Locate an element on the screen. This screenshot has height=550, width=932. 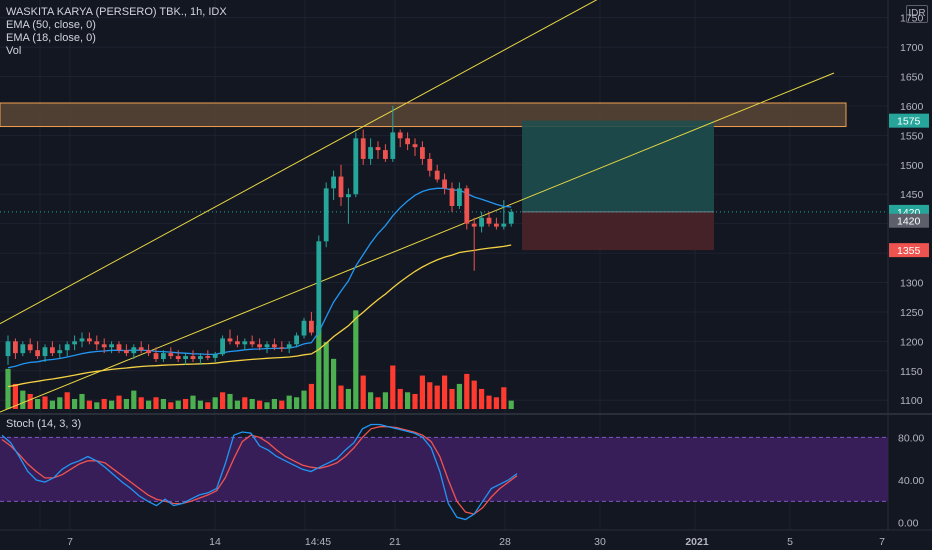
price-tick-label: 1600 is located at coordinates (912, 107).